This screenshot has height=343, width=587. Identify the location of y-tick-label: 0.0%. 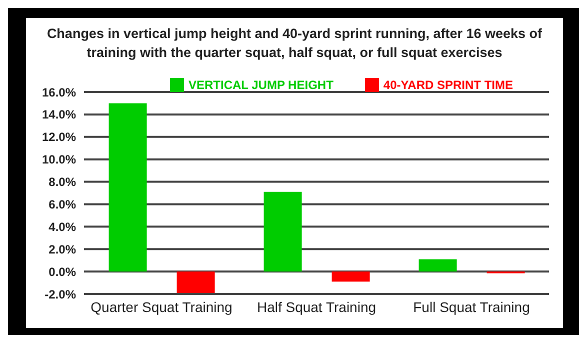
(62, 271).